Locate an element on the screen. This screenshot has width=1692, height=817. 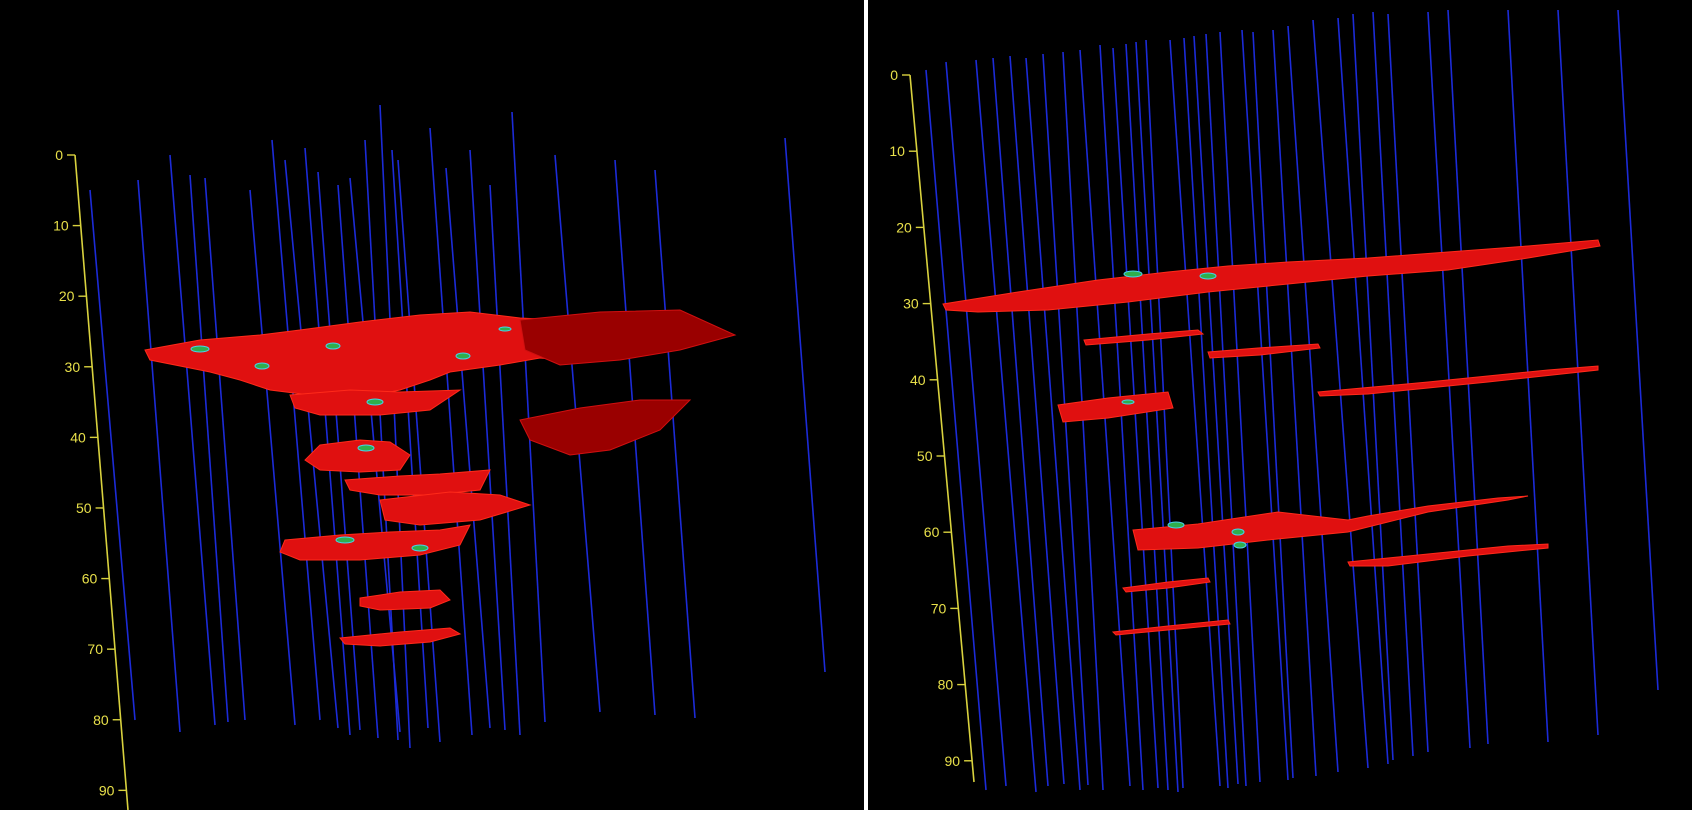
left-depth-axis: 0 10 20 30 40 50 60 70 80 90 is located at coordinates (91, 478).